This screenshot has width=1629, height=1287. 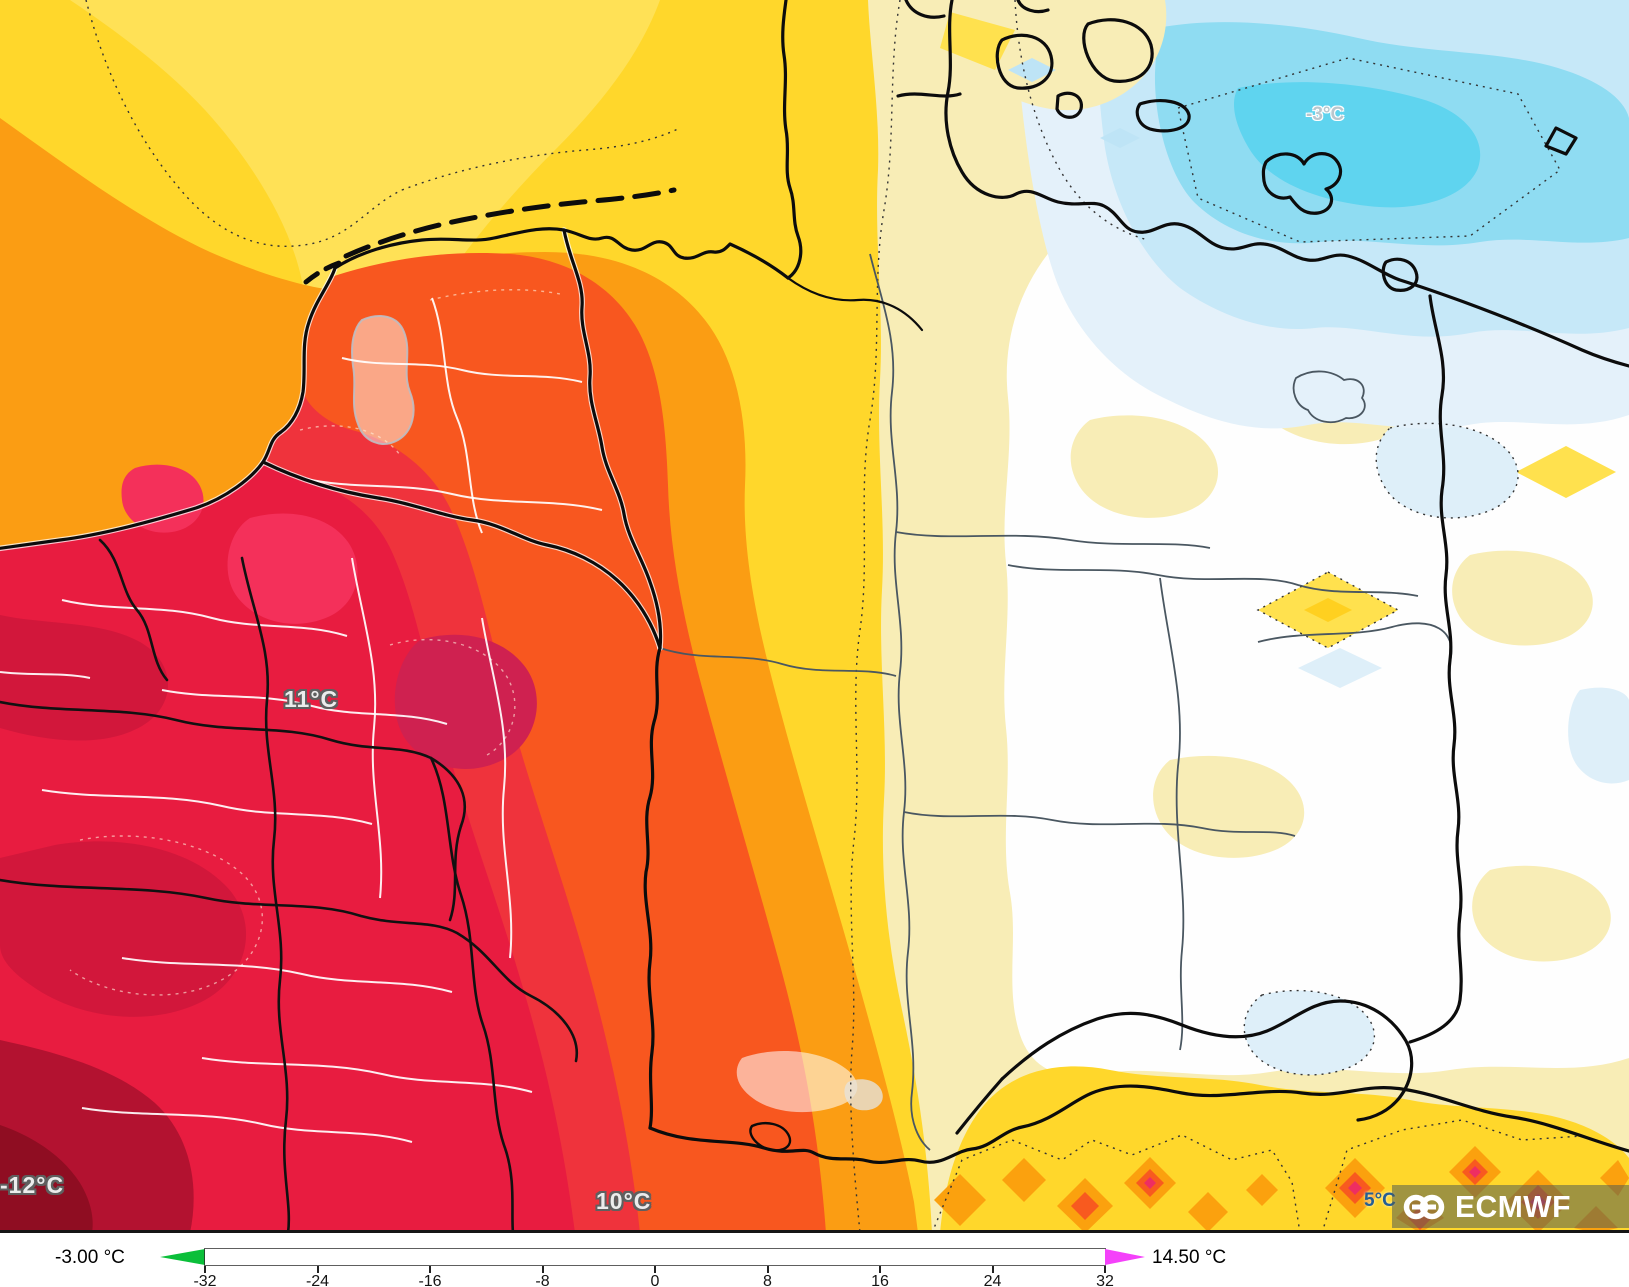 I want to click on tick-mark--16, so click(x=430, y=1269).